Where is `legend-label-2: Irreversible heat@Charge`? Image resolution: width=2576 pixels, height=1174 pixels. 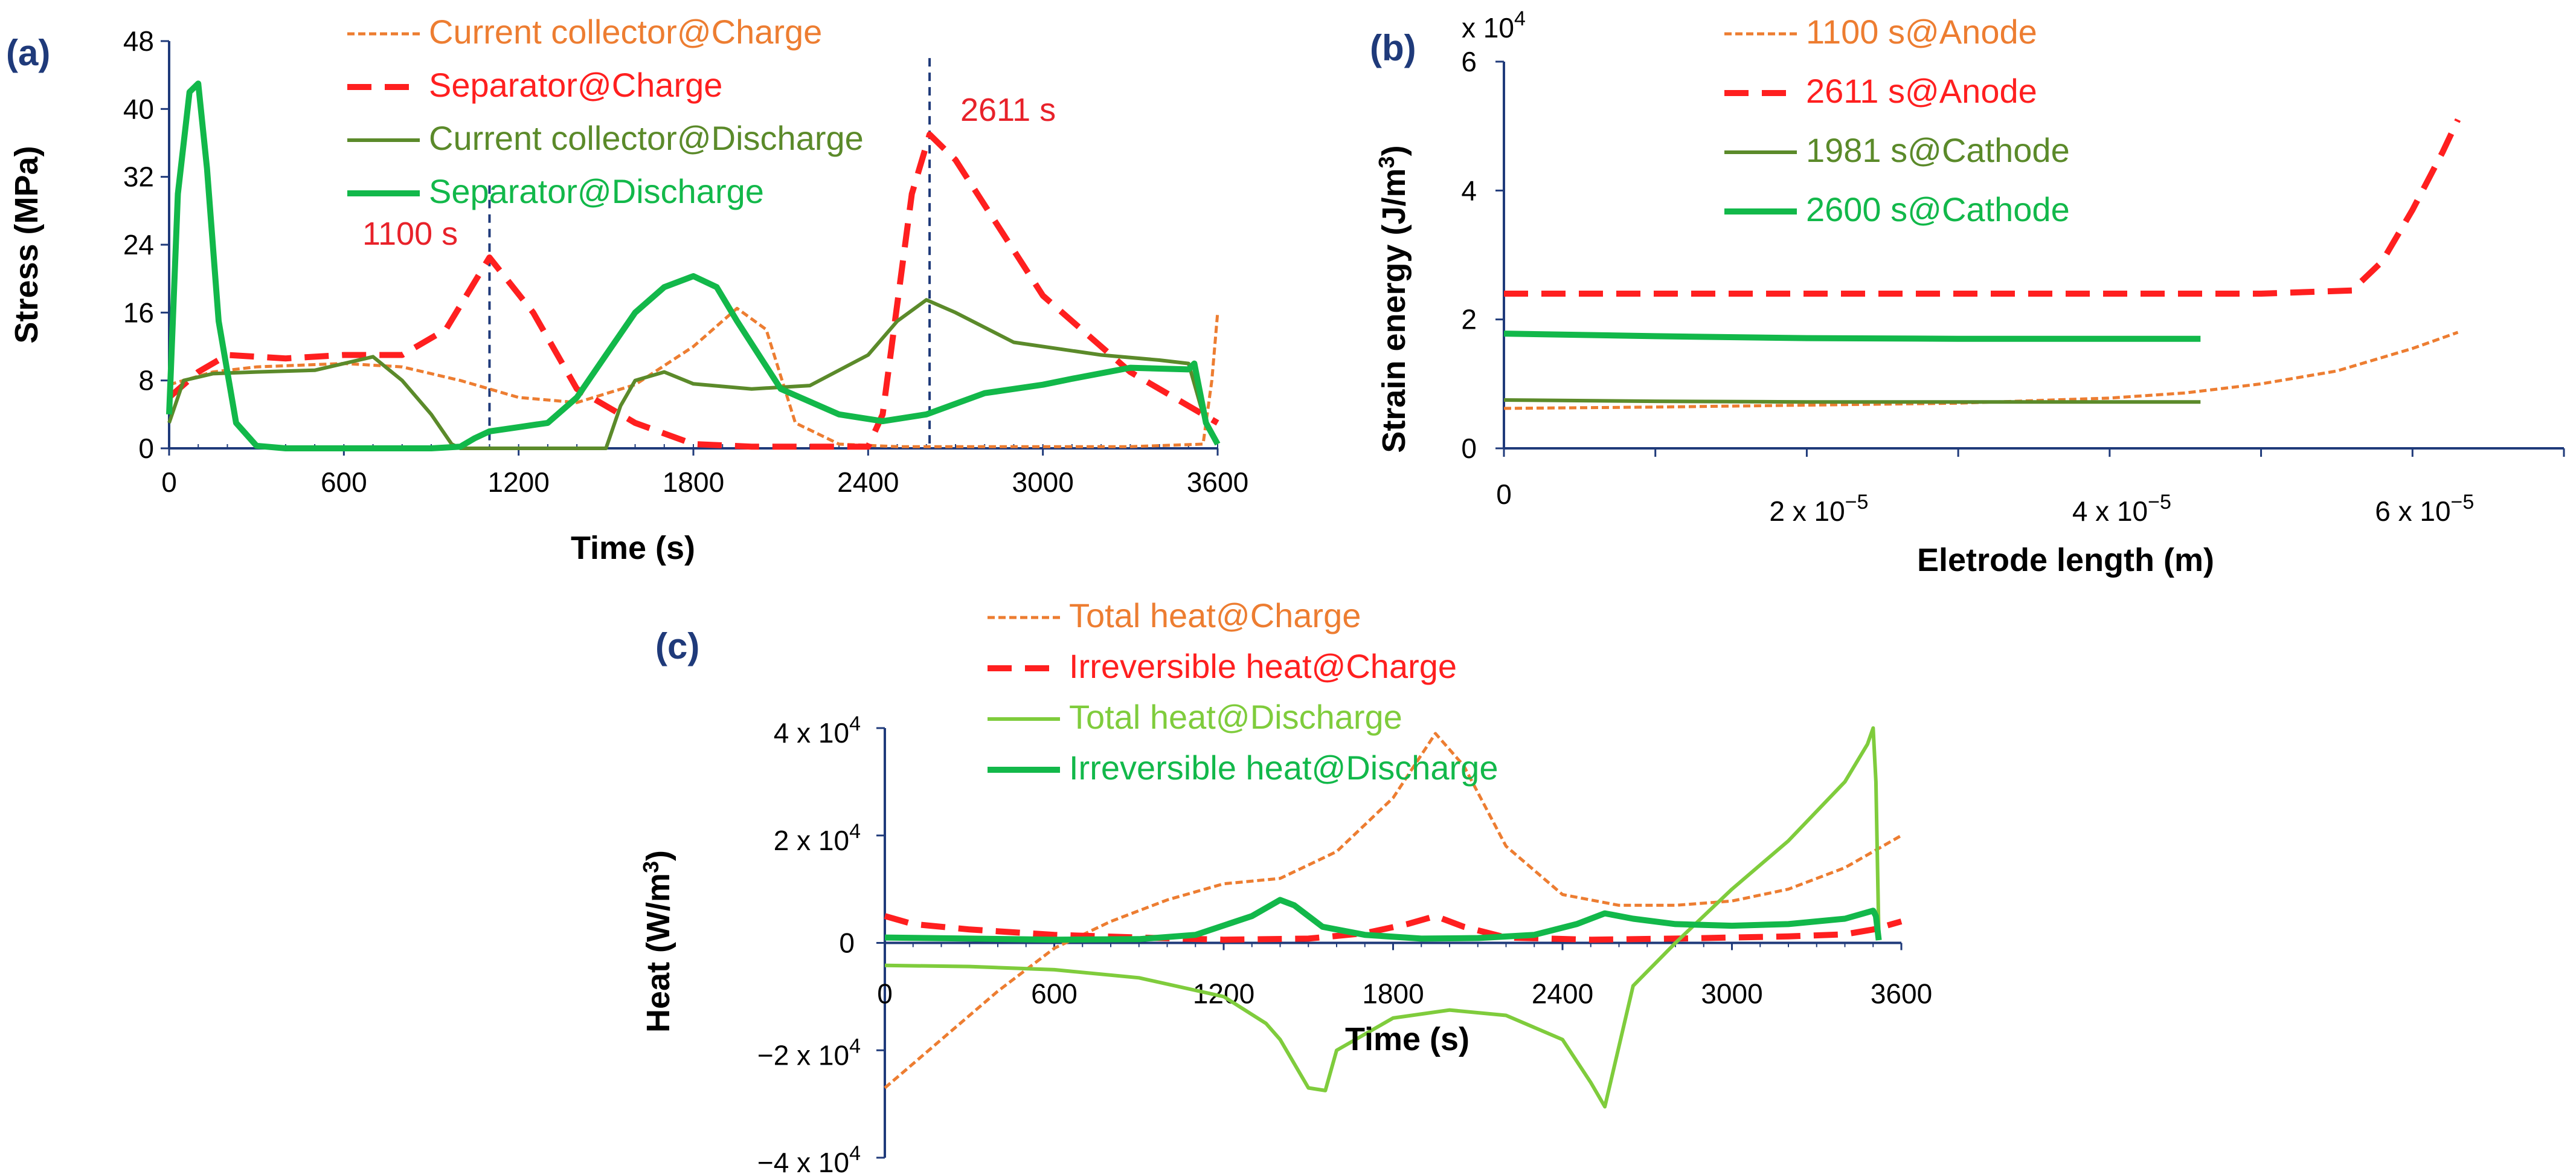 legend-label-2: Irreversible heat@Charge is located at coordinates (1263, 666).